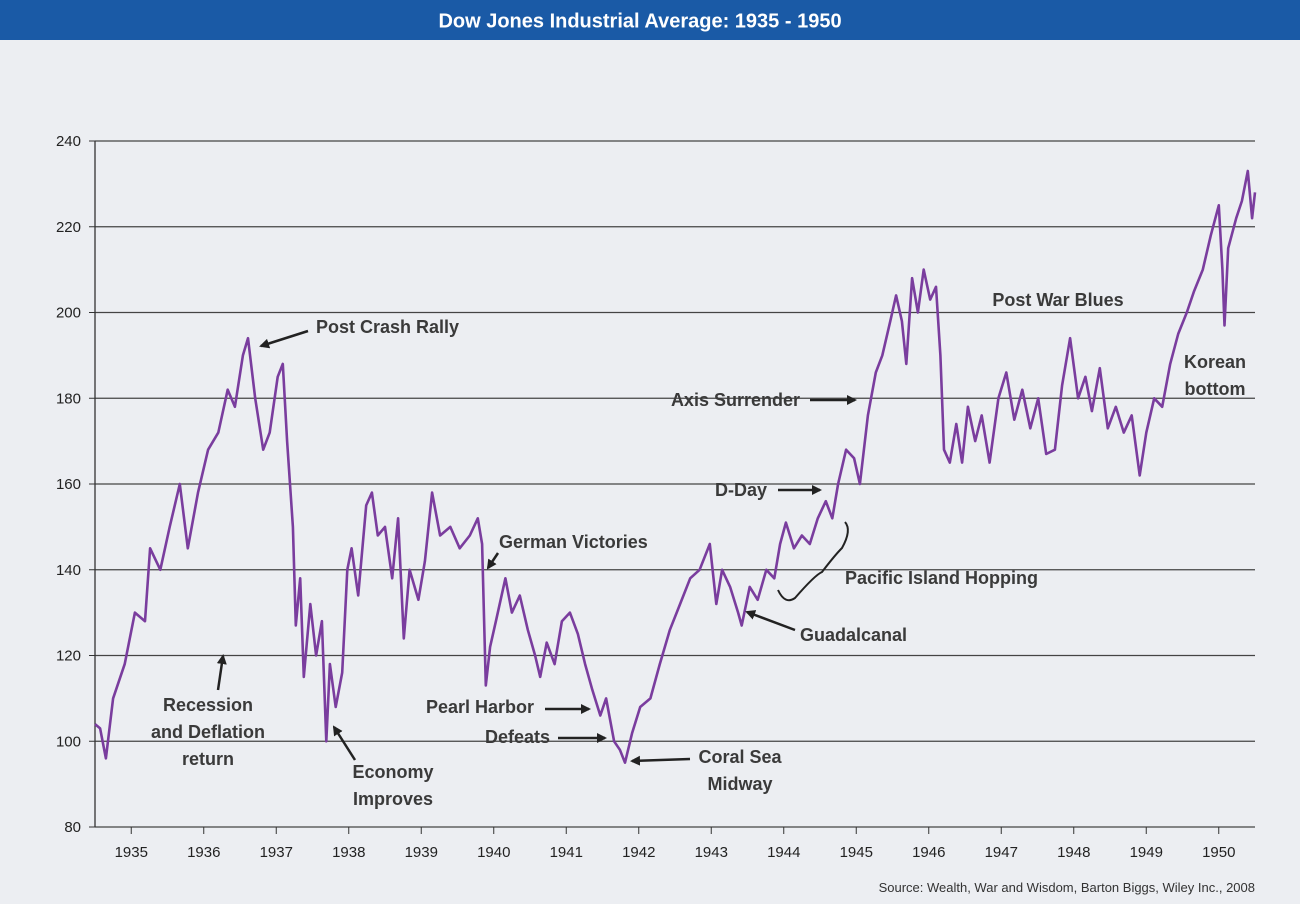  Describe the element at coordinates (711, 852) in the screenshot. I see `x-tick-label: 1943` at that location.